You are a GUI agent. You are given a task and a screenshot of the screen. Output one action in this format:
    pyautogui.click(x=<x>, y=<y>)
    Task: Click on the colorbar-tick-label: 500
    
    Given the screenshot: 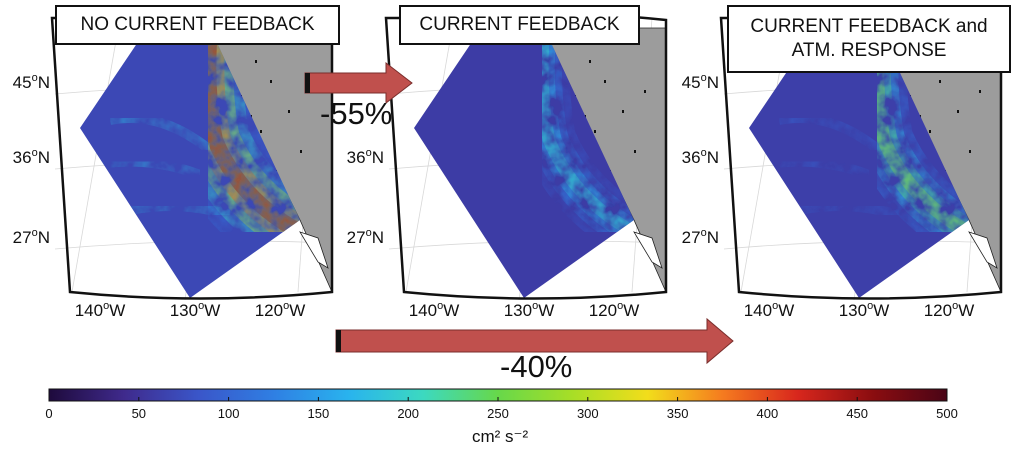 What is the action you would take?
    pyautogui.click(x=947, y=413)
    